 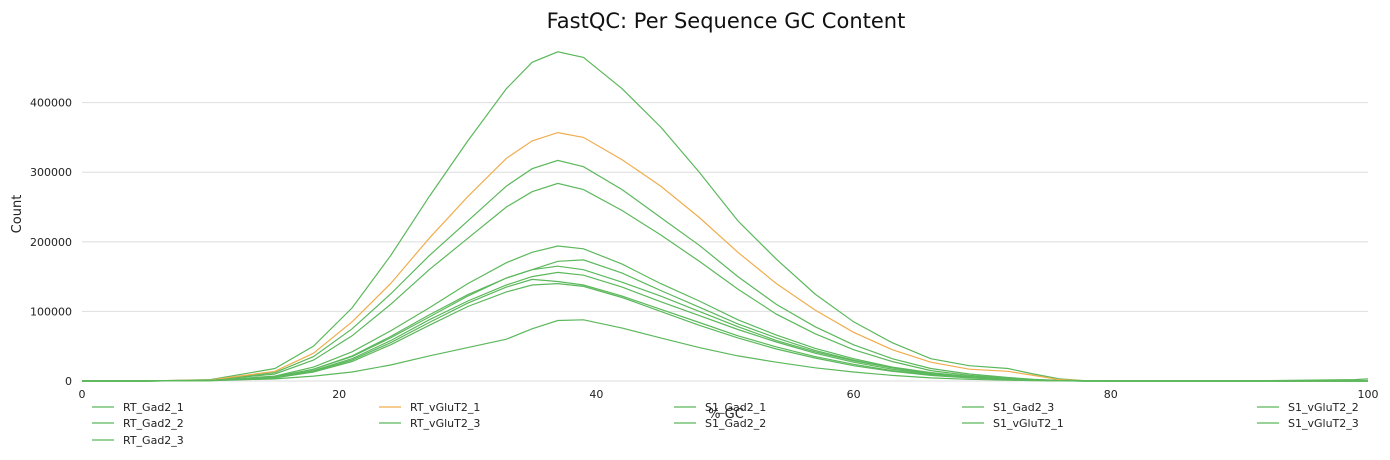 I want to click on legend-label: RT_Gad2_3, so click(x=153, y=440).